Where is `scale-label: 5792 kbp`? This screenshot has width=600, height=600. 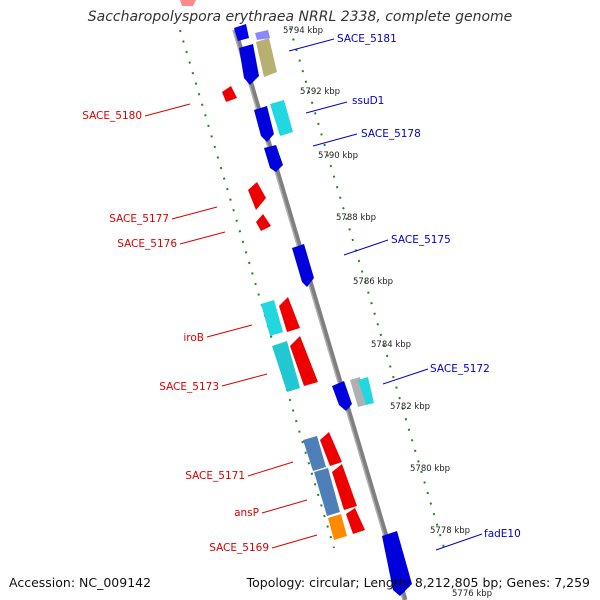
scale-label: 5792 kbp is located at coordinates (320, 92).